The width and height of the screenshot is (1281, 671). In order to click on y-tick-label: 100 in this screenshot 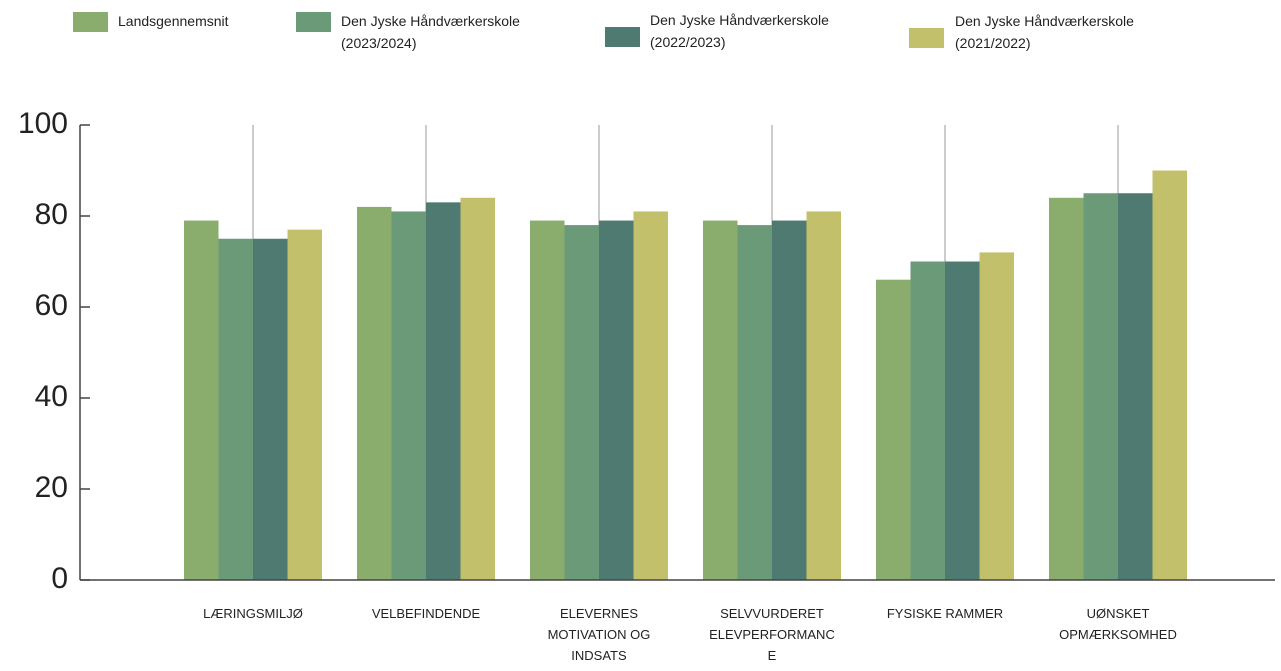, I will do `click(43, 123)`.